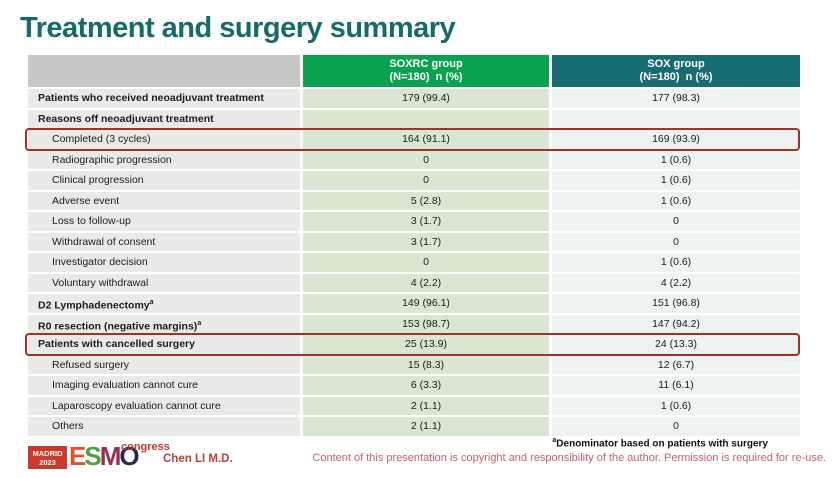  I want to click on esmo-letter-s: S, so click(92, 456).